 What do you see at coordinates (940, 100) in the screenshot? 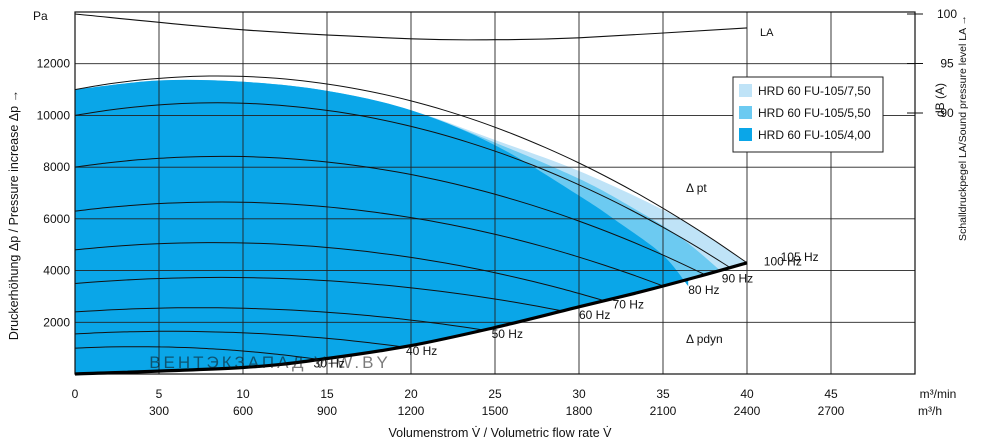
I see `right-axis-unit: dB (A)` at bounding box center [940, 100].